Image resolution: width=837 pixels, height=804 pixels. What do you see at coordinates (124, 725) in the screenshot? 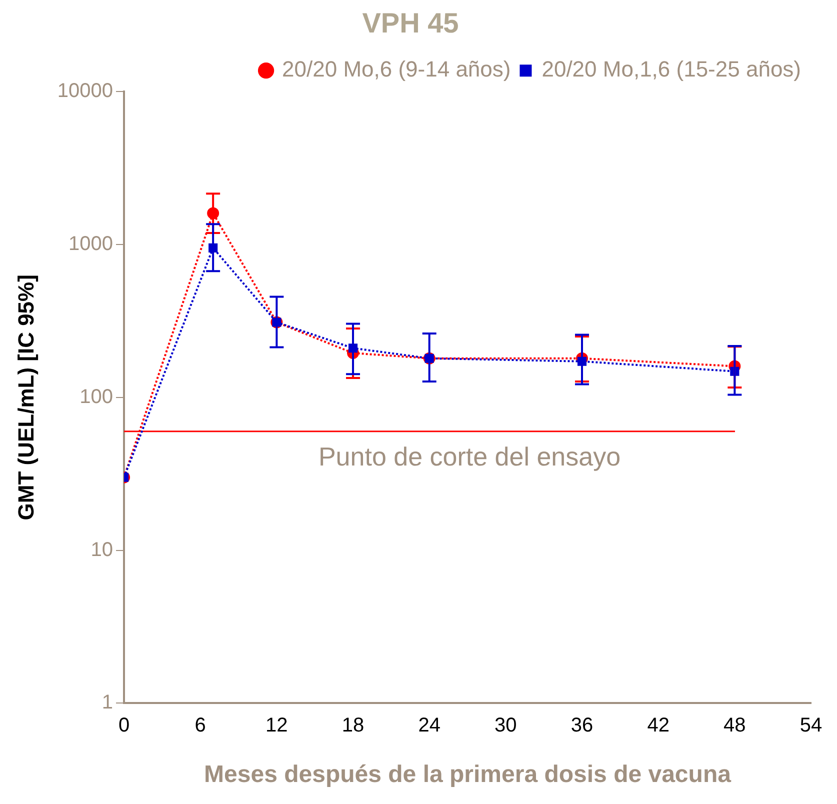
I see `x-tick-label: 0` at bounding box center [124, 725].